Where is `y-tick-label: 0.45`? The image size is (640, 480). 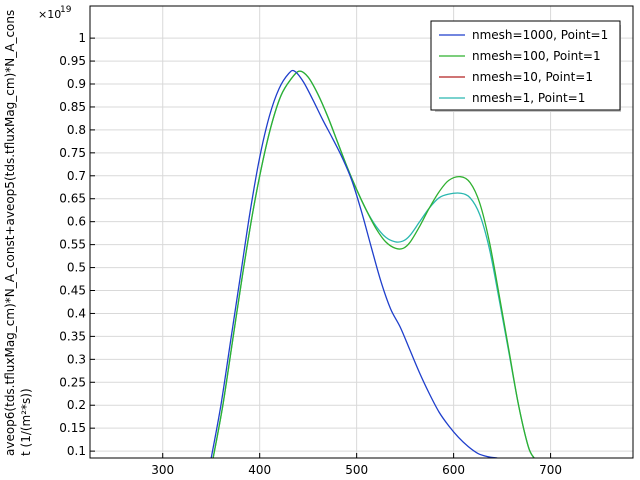
y-tick-label: 0.45 is located at coordinates (72, 291).